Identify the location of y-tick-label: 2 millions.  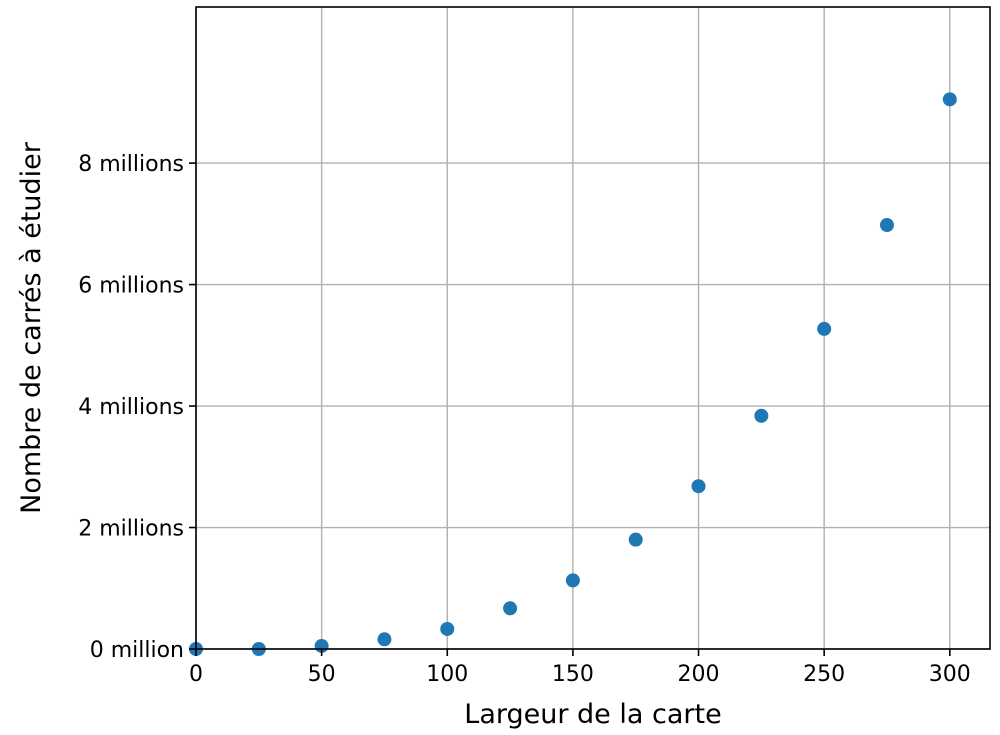
(131, 529).